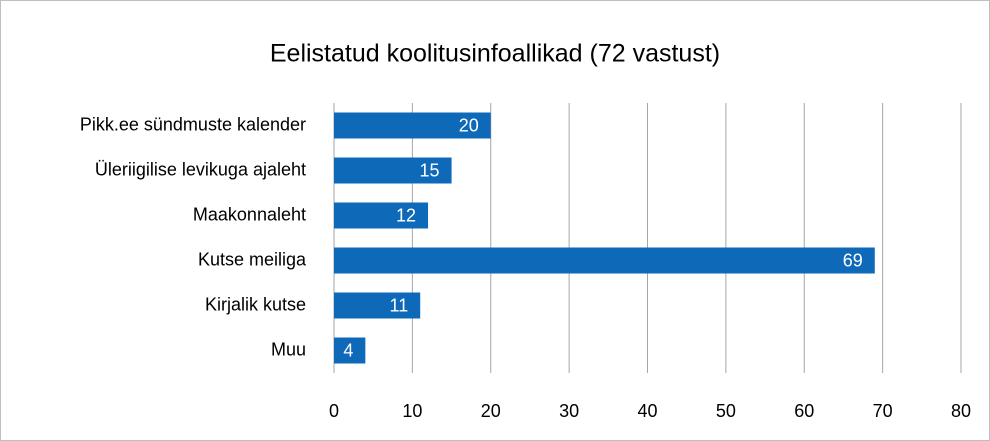 This screenshot has width=990, height=441. What do you see at coordinates (726, 411) in the screenshot?
I see `x-tick-label: 50` at bounding box center [726, 411].